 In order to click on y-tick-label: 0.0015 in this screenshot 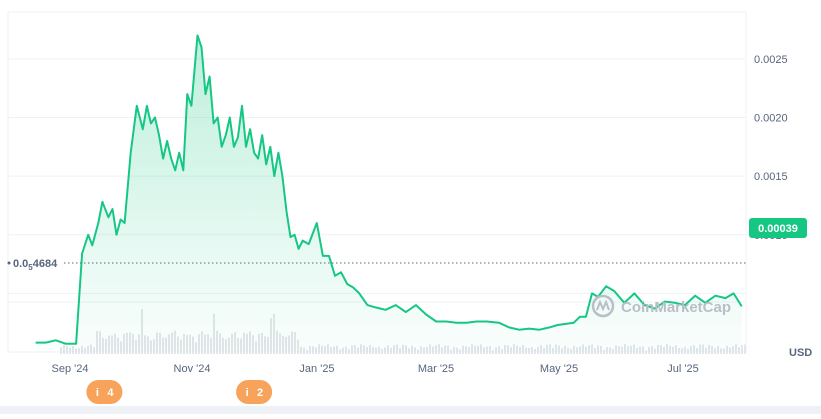, I will do `click(771, 177)`.